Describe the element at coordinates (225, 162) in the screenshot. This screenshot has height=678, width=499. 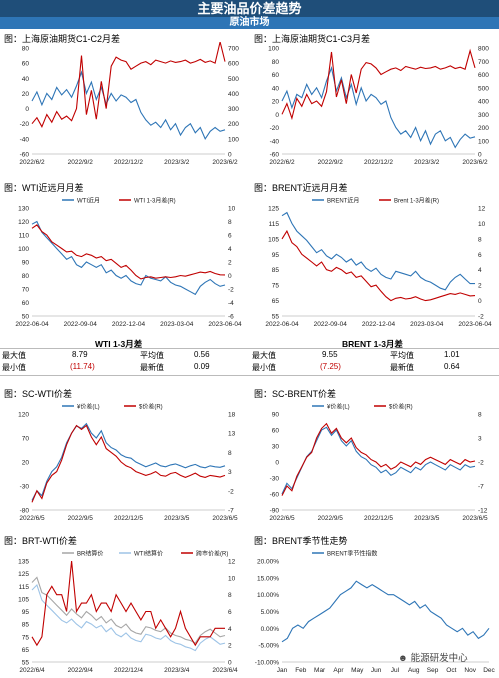
I see `x-tick-label: 2023/6/2` at that location.